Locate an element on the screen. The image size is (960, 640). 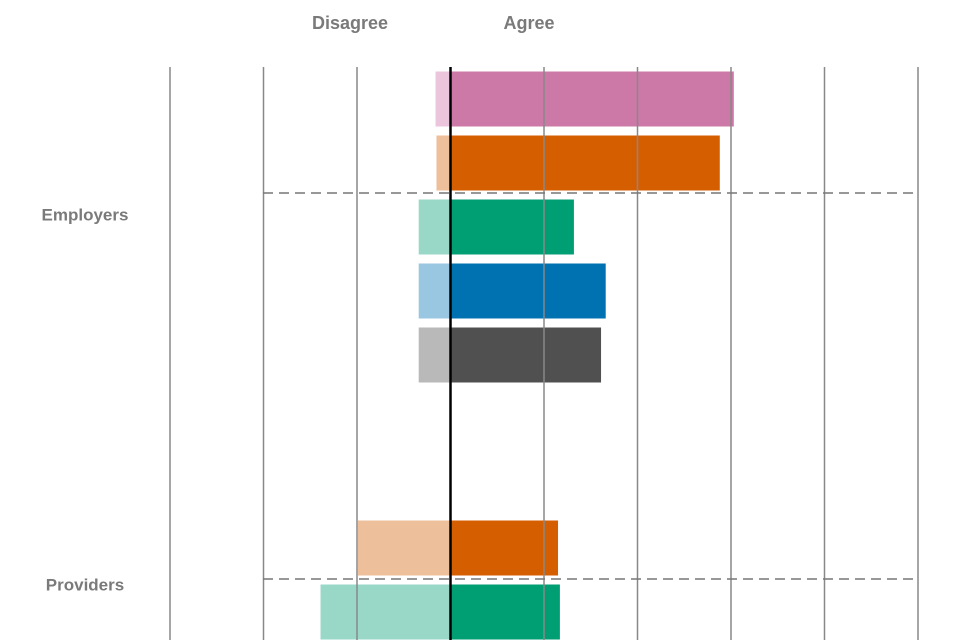
column-label: Disagree is located at coordinates (350, 23).